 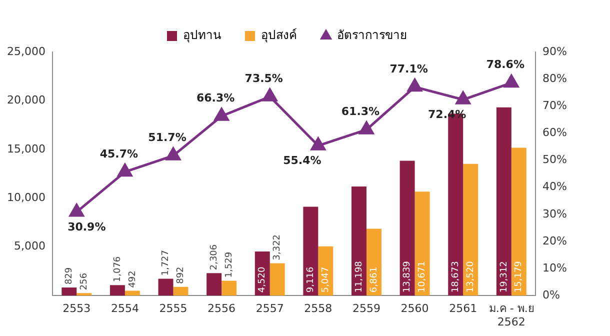 What do you see at coordinates (555, 105) in the screenshot?
I see `y2-tick-label: 70%` at bounding box center [555, 105].